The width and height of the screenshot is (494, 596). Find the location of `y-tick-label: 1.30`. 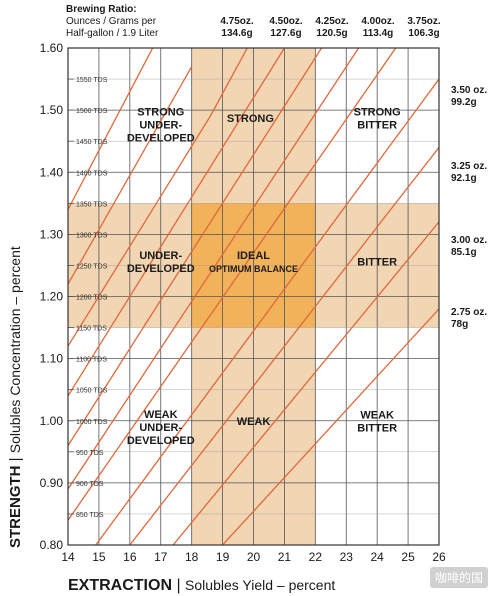

y-tick-label: 1.30 is located at coordinates (52, 234).